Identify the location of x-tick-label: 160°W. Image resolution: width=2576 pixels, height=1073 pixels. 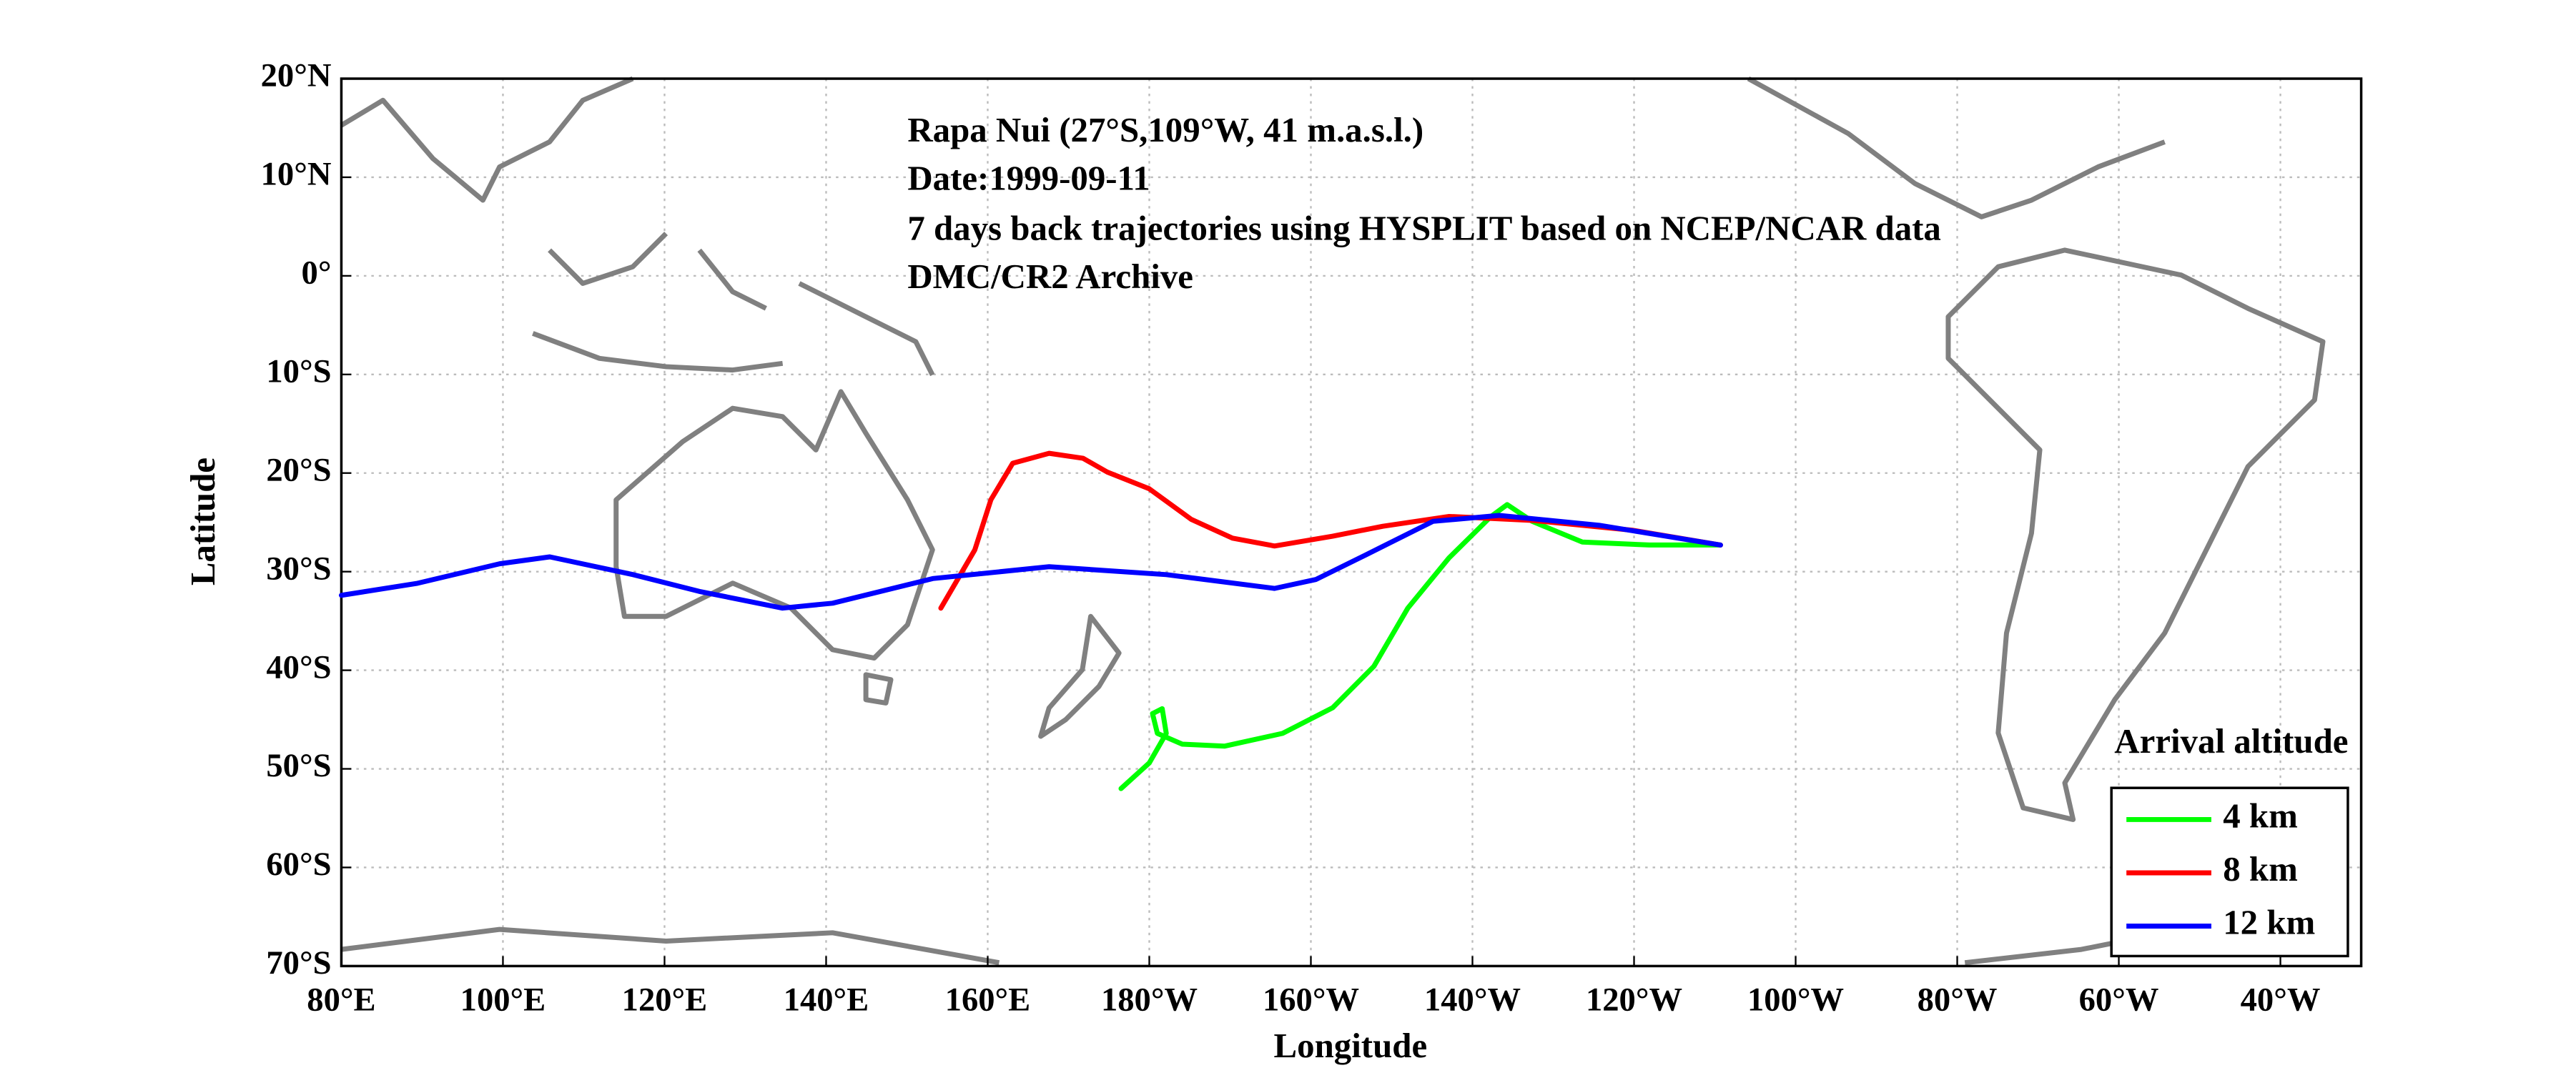
(1311, 999).